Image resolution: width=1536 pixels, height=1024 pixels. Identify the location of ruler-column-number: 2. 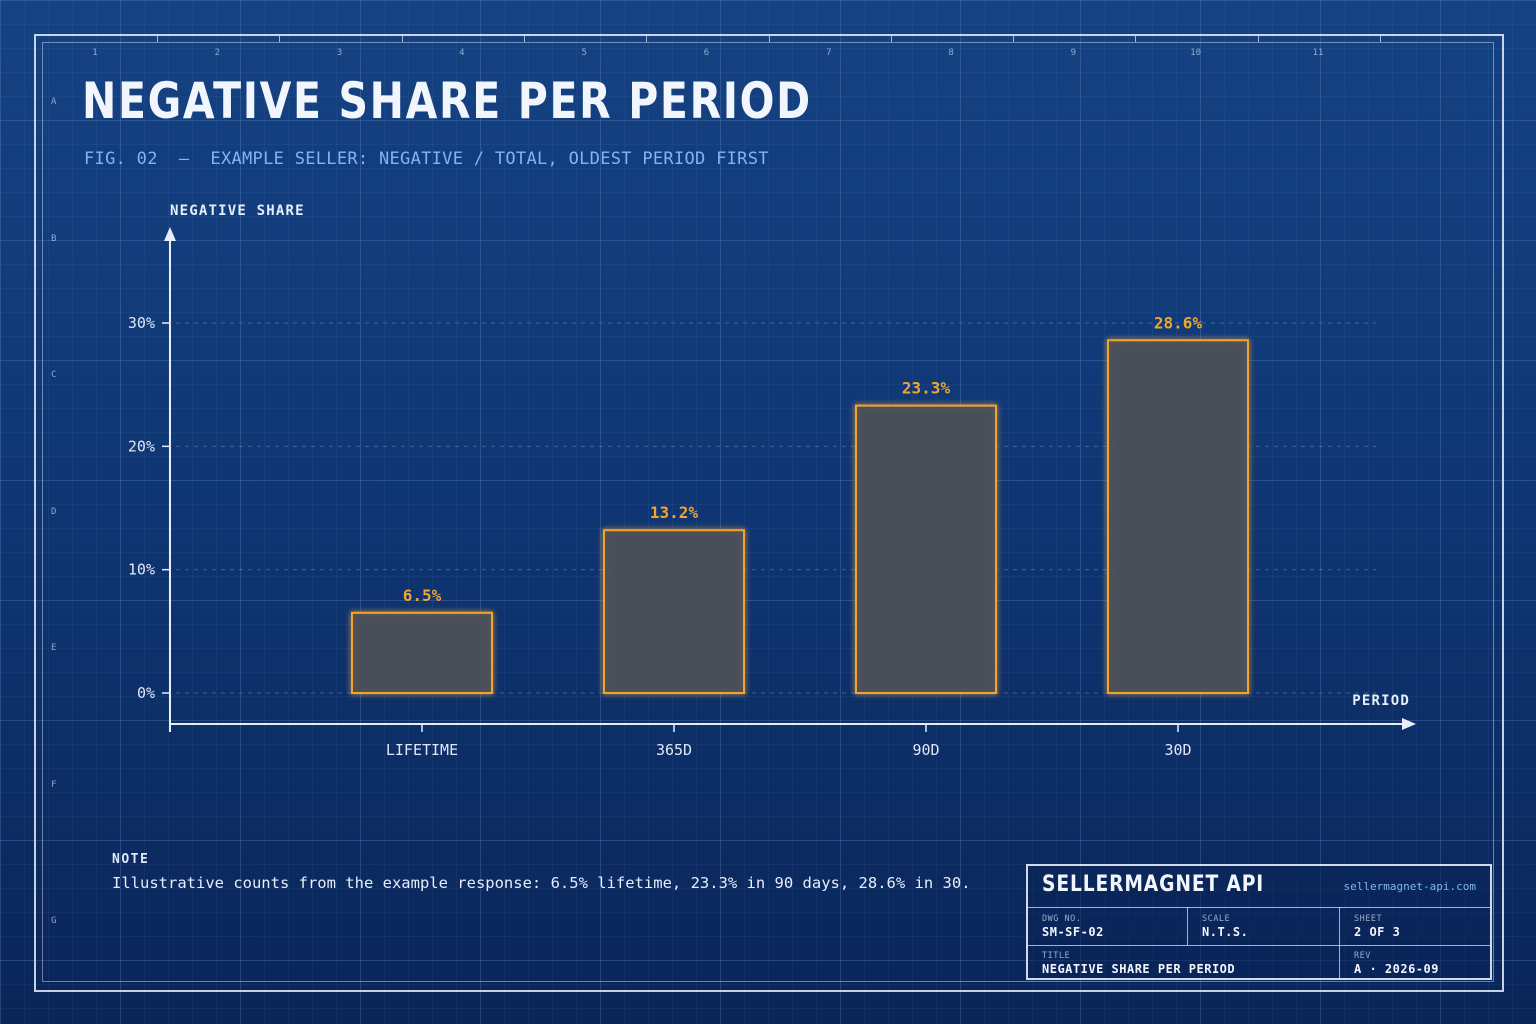
(217, 53).